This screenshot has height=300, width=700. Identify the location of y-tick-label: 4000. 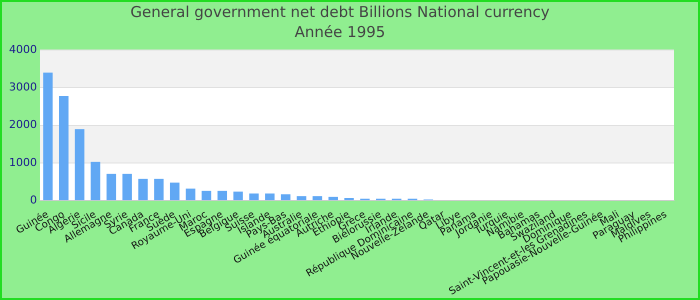
(22, 49).